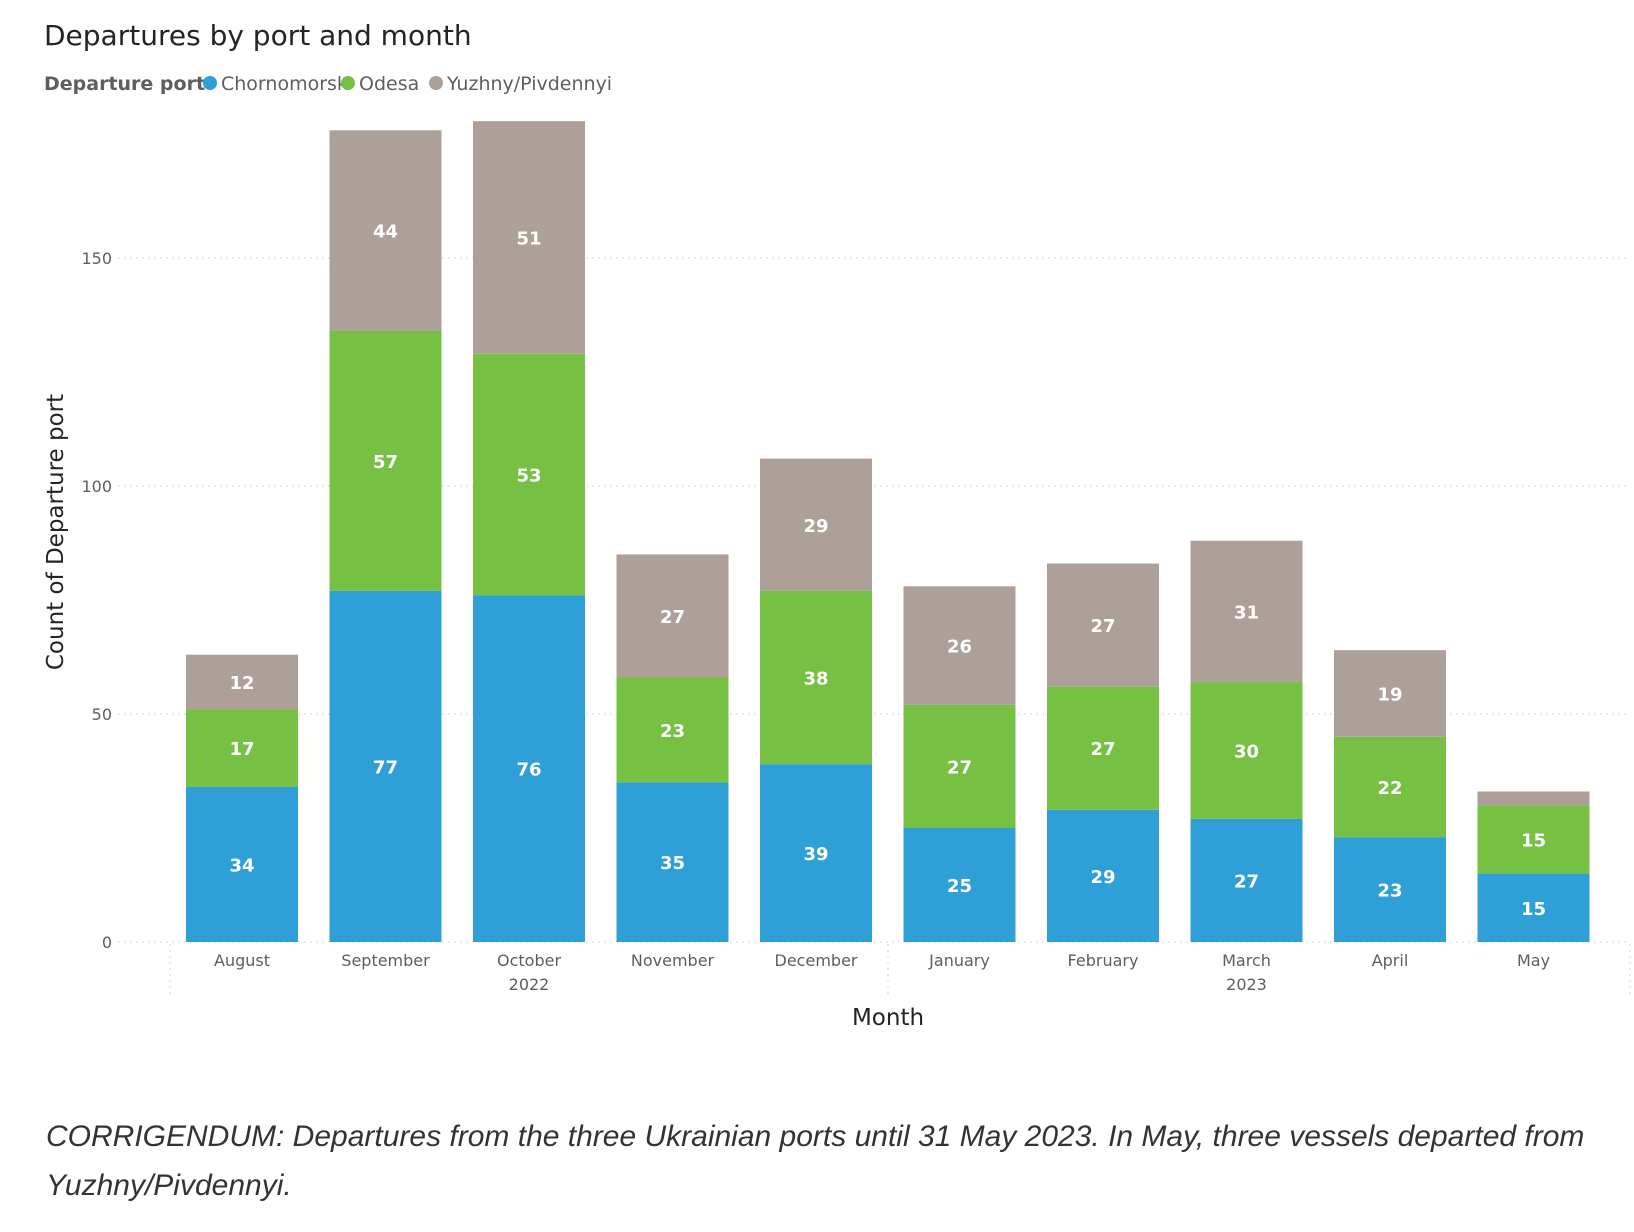  What do you see at coordinates (102, 714) in the screenshot?
I see `y-tick-label: 50` at bounding box center [102, 714].